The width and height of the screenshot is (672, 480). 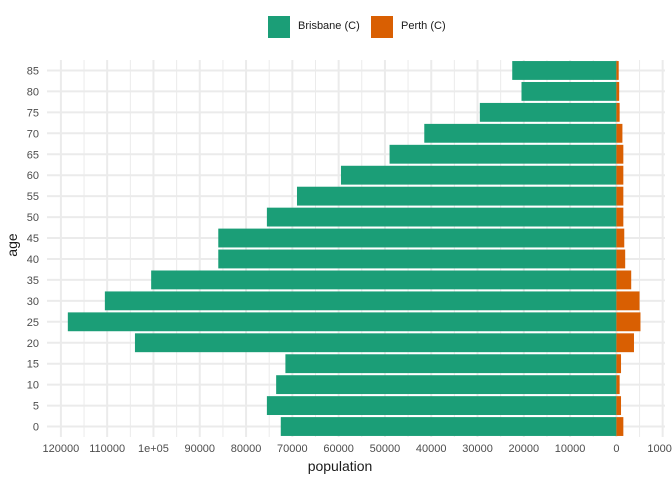 What do you see at coordinates (33, 134) in the screenshot?
I see `y-tick-label-70: 70` at bounding box center [33, 134].